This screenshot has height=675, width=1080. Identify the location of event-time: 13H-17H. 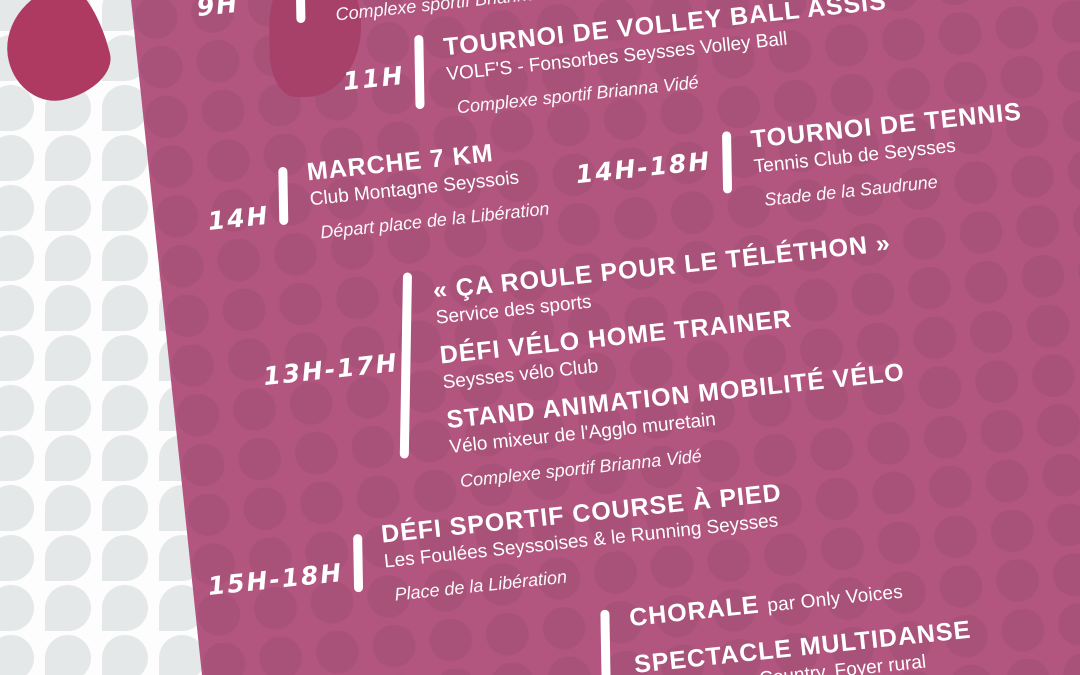
(330, 370).